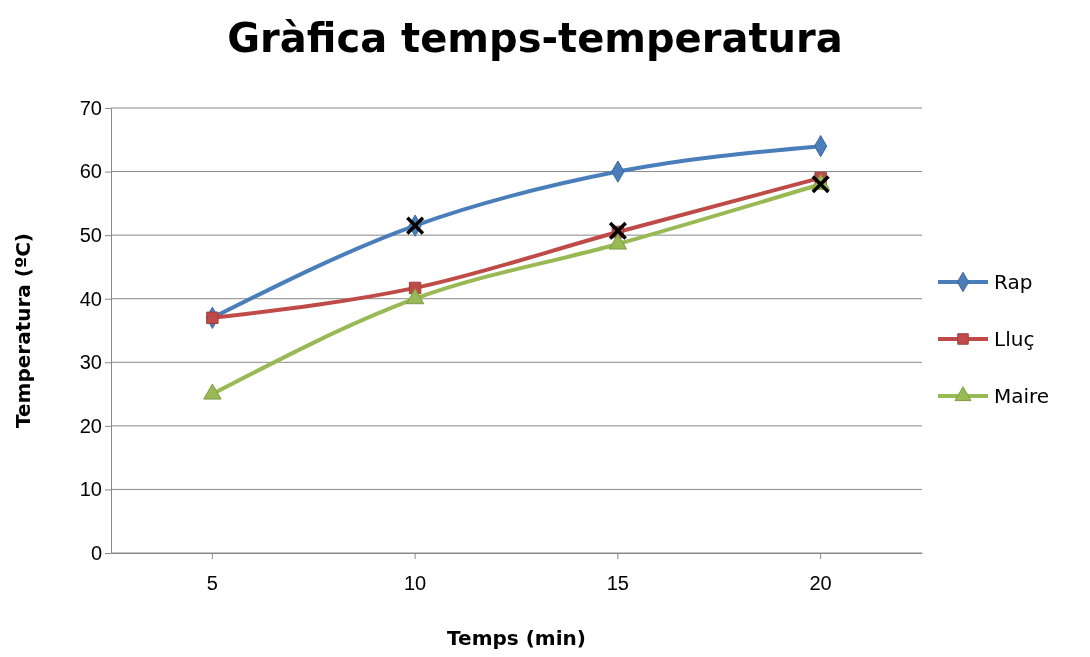 Image resolution: width=1090 pixels, height=657 pixels. Describe the element at coordinates (90, 107) in the screenshot. I see `y-tick-label: 70` at that location.